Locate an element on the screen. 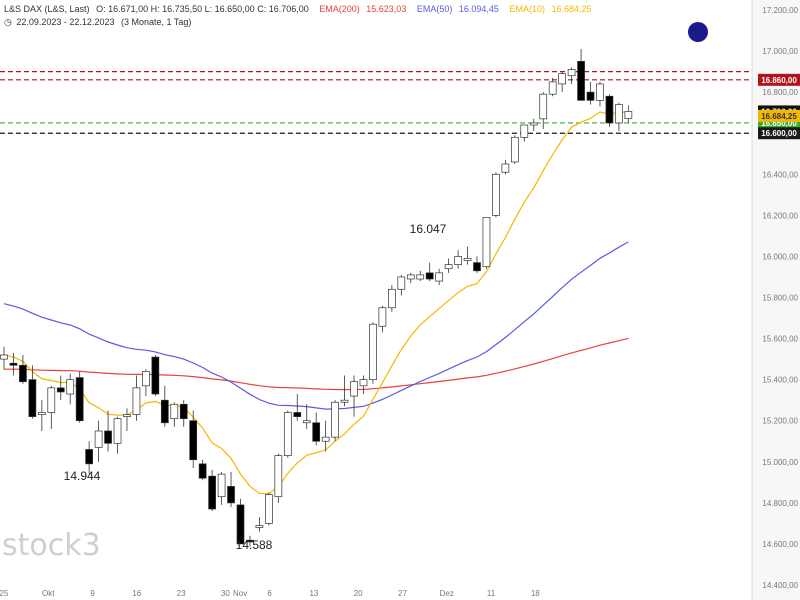 The height and width of the screenshot is (600, 800). x-tick-label: 23 is located at coordinates (181, 593).